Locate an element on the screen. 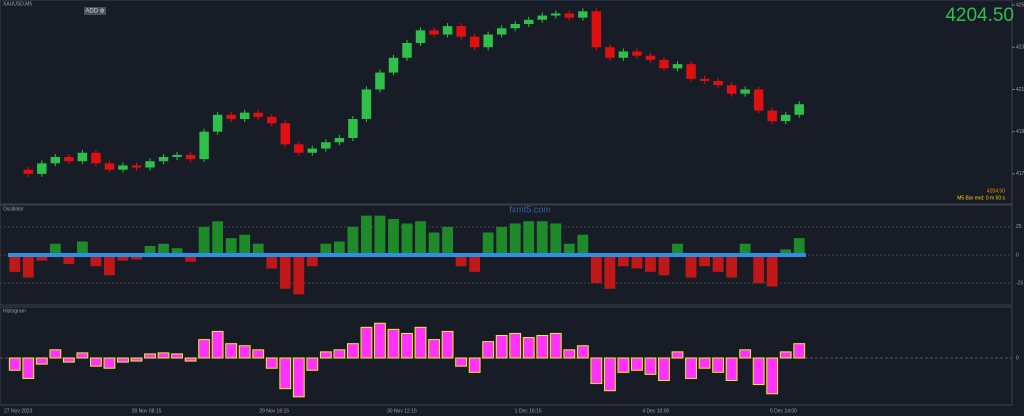  bar-timer: M5 Bar end: 0 m 50 s is located at coordinates (981, 198).